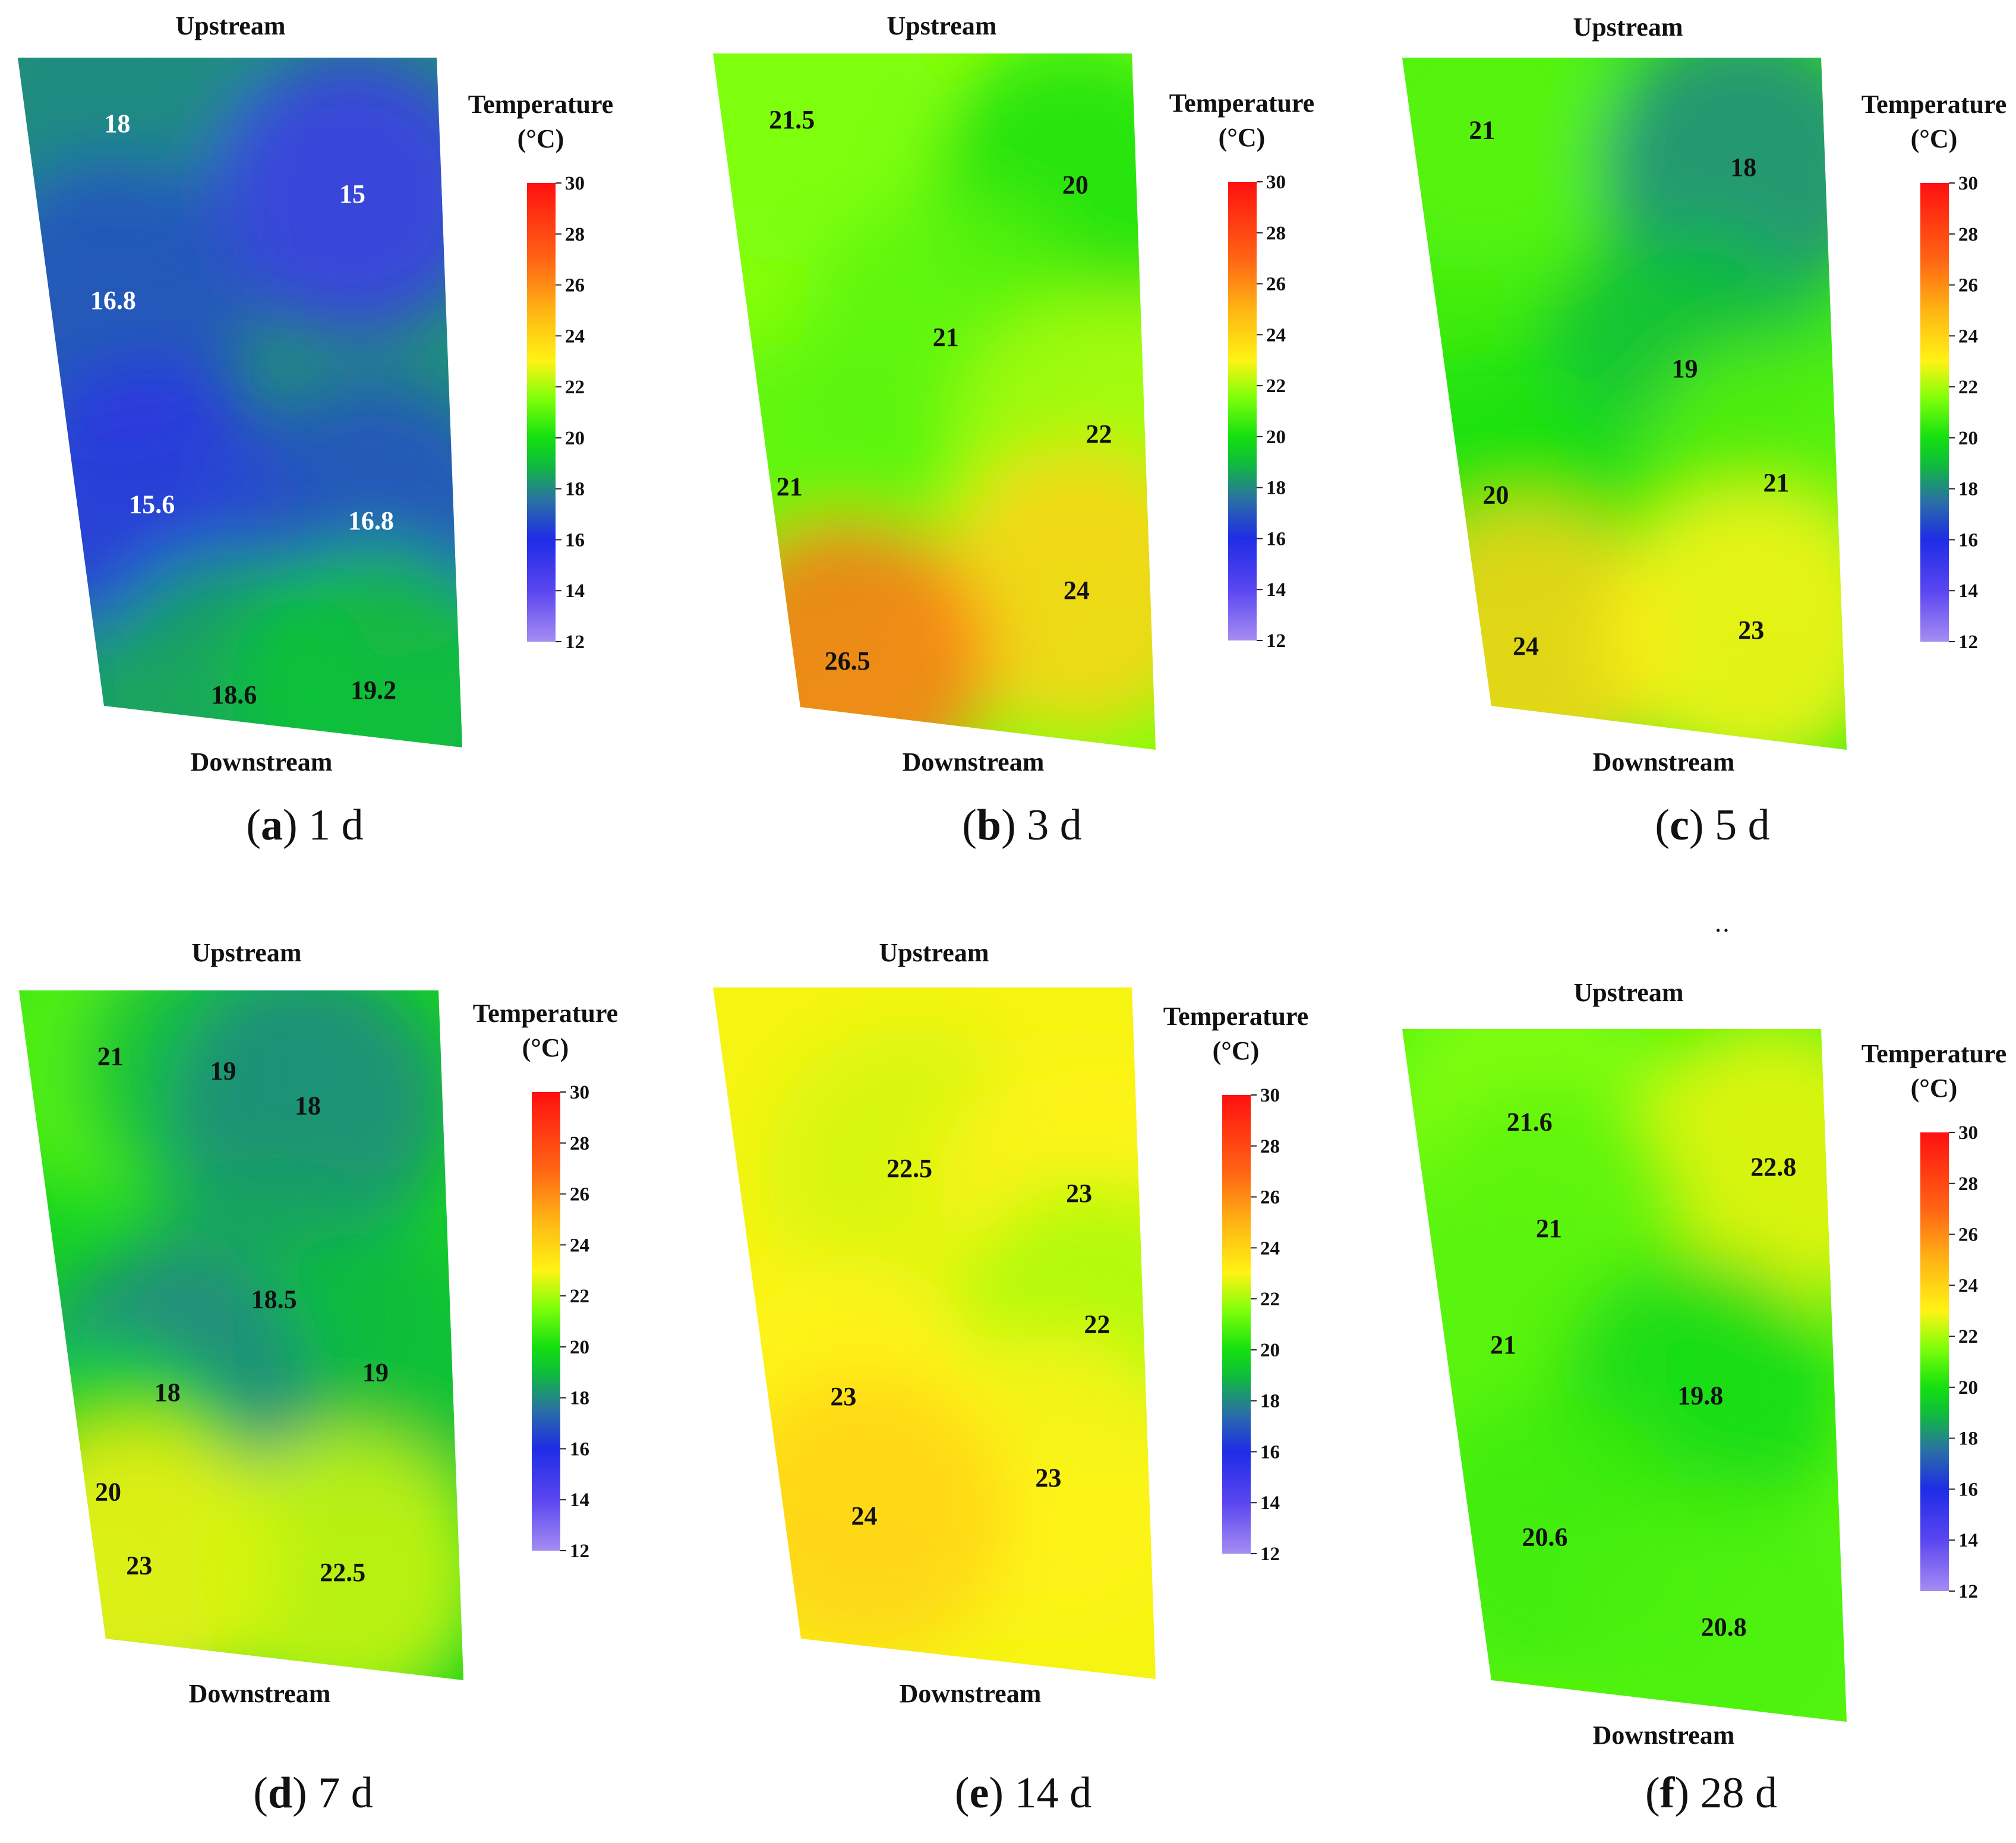 The image size is (2016, 1843). I want to click on temperature-value-label: 24, so click(1077, 590).